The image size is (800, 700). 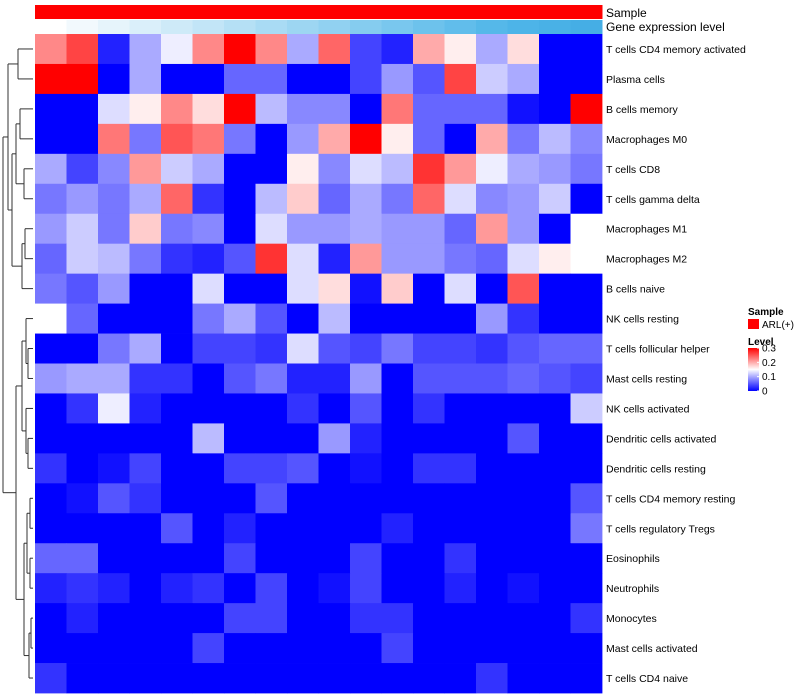 I want to click on row-label: Eosinophils, so click(x=633, y=559).